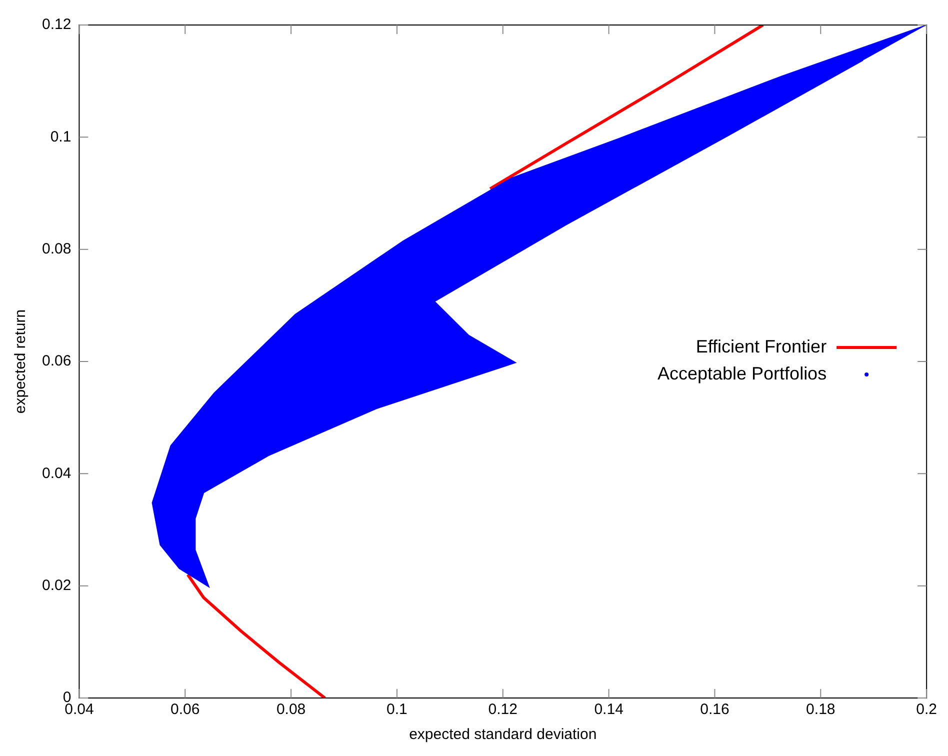 This screenshot has width=948, height=756. I want to click on x-tick-label: 0.06, so click(185, 709).